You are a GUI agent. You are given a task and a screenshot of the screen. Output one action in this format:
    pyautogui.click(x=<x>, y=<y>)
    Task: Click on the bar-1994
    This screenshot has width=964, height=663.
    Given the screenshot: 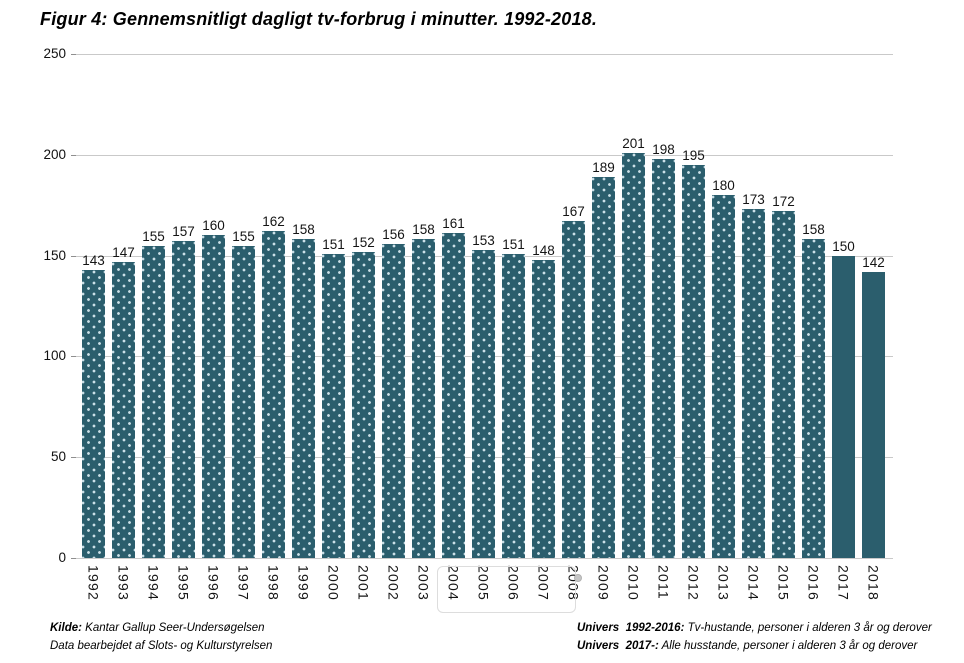 What is the action you would take?
    pyautogui.click(x=153, y=401)
    